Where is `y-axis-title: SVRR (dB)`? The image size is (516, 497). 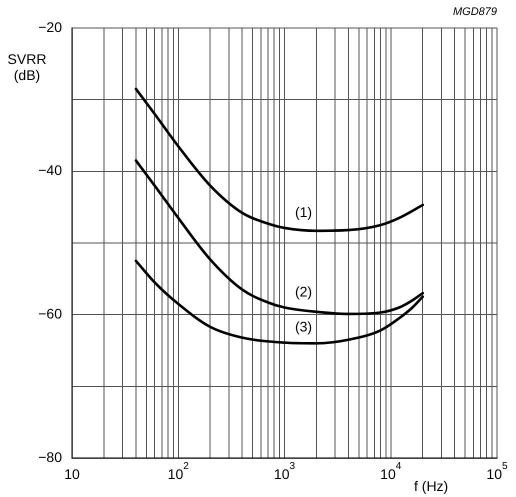 y-axis-title: SVRR (dB) is located at coordinates (27, 67).